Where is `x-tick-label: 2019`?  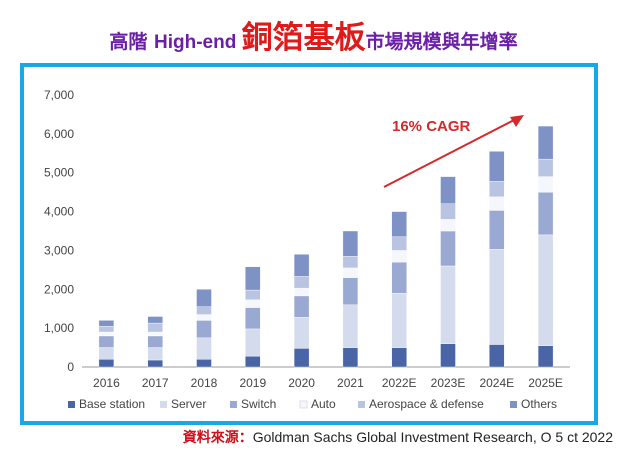
x-tick-label: 2019 is located at coordinates (252, 383).